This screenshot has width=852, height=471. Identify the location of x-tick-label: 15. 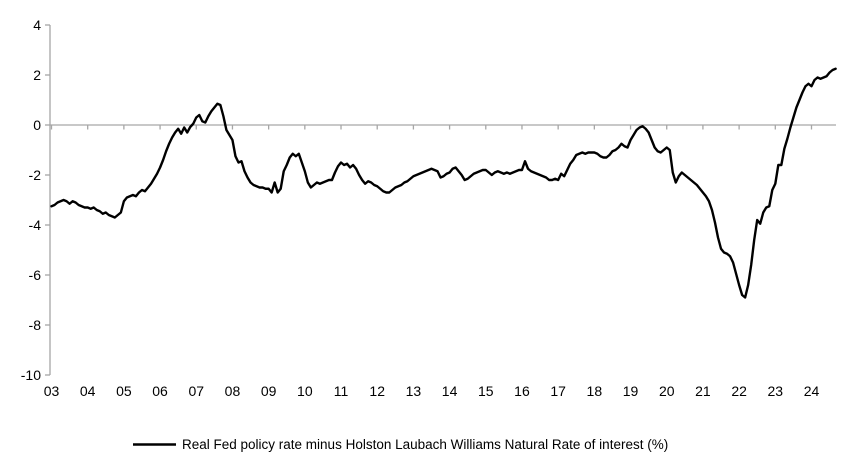
(486, 391).